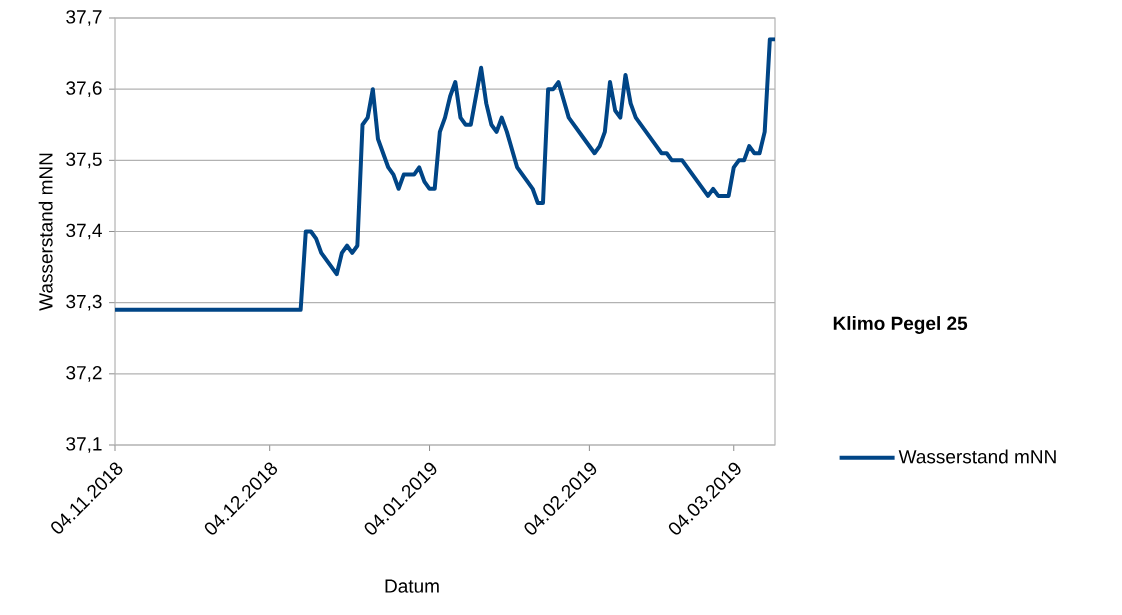  Describe the element at coordinates (84, 302) in the screenshot. I see `y-tick-label: 37,3` at that location.